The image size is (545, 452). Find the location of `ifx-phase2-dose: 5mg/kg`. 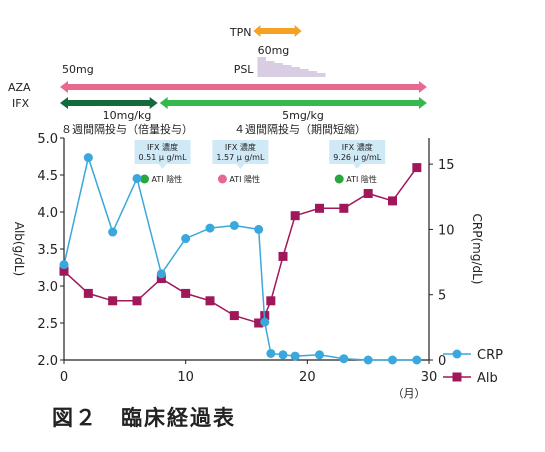

ifx-phase2-dose: 5mg/kg is located at coordinates (303, 115).